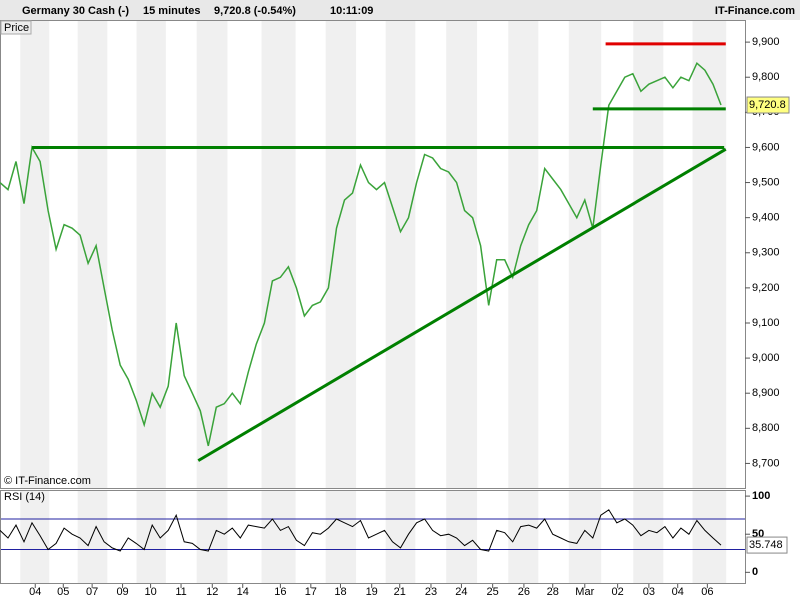 The image size is (800, 600). Describe the element at coordinates (755, 11) in the screenshot. I see `brand: IT-Finance.com` at that location.